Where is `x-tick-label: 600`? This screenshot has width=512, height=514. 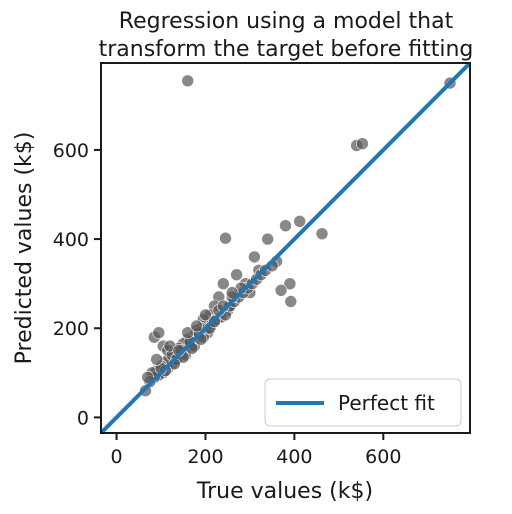 x-tick-label: 600 is located at coordinates (383, 457).